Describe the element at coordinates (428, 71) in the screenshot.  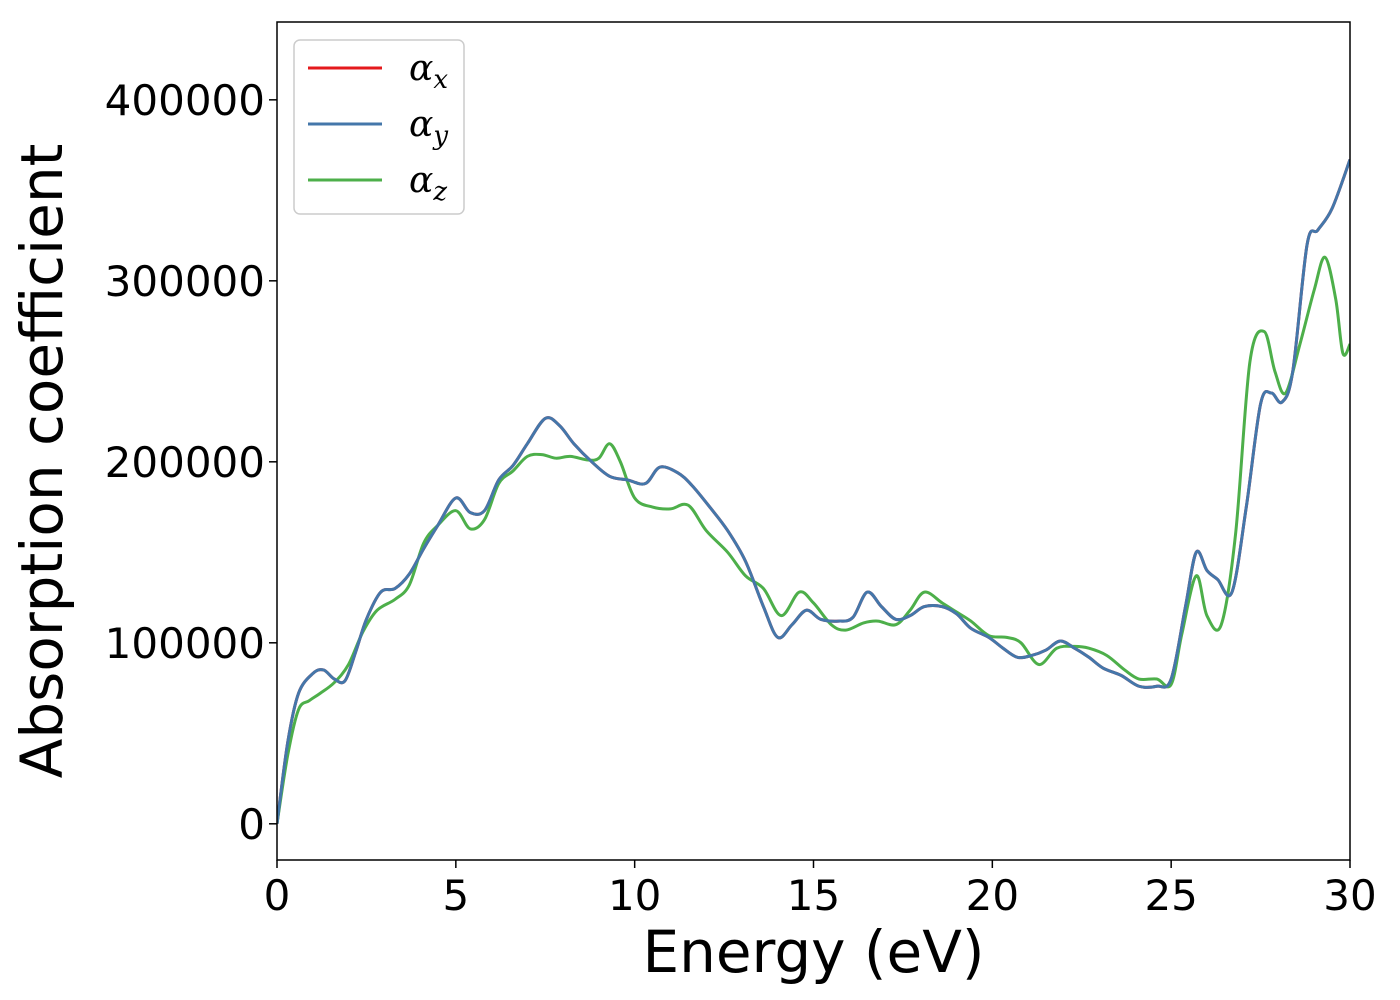
I see `legend-label-alpha-x: αx` at that location.